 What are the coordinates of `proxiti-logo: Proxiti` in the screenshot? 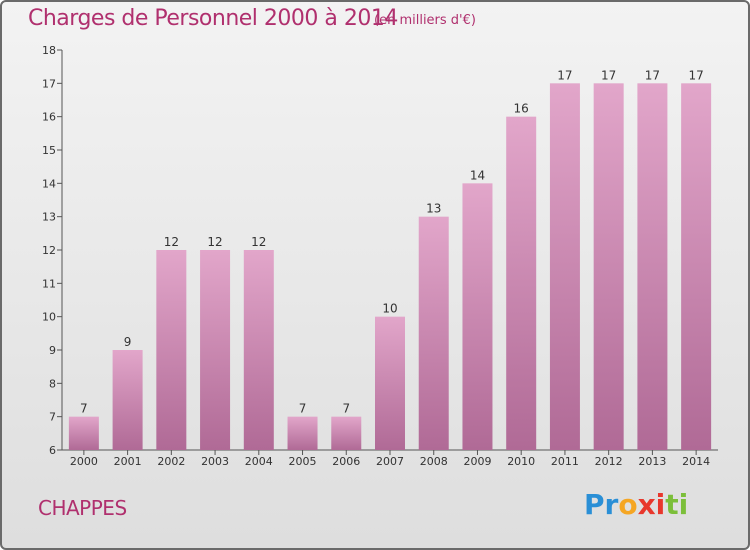 It's located at (636, 504).